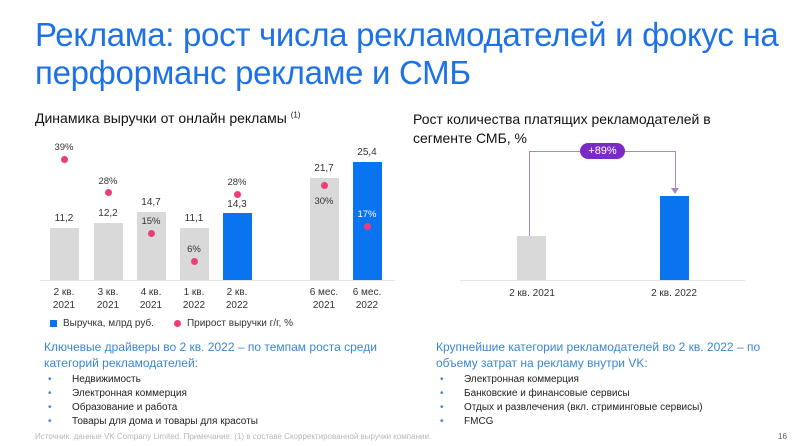 The height and width of the screenshot is (446, 800). What do you see at coordinates (295, 115) in the screenshot?
I see `footnote-mark: (1)` at bounding box center [295, 115].